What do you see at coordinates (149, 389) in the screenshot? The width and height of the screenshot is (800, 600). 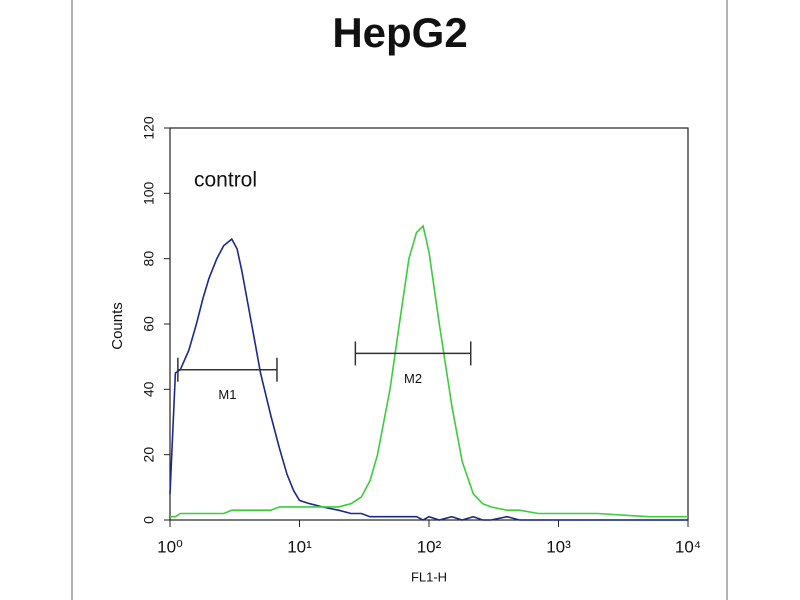 I see `y-tick-label: 40` at bounding box center [149, 389].